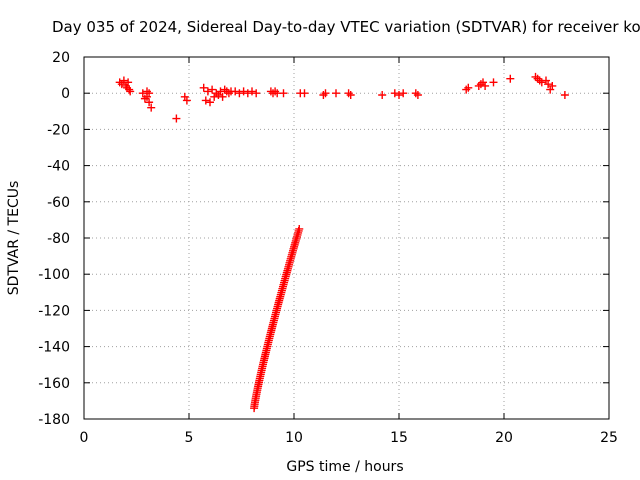  I want to click on x-tick-label: 15, so click(399, 438).